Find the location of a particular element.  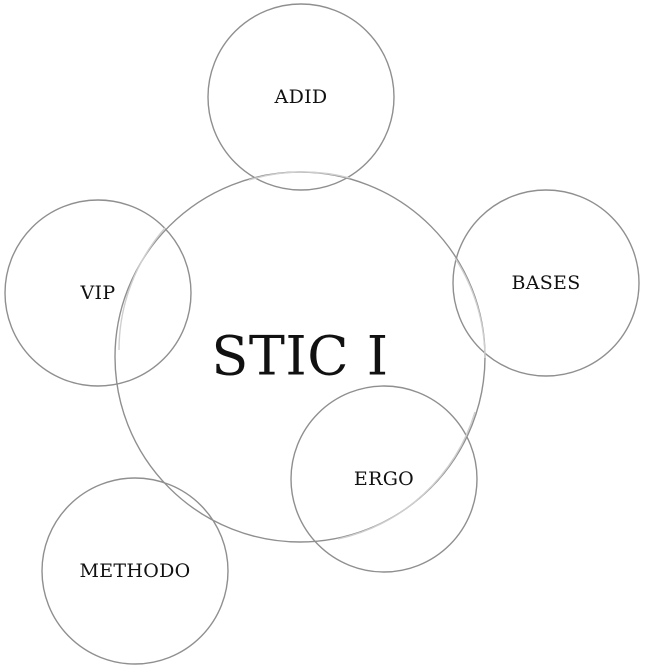

overlap-arc-ergo is located at coordinates (406, 475).